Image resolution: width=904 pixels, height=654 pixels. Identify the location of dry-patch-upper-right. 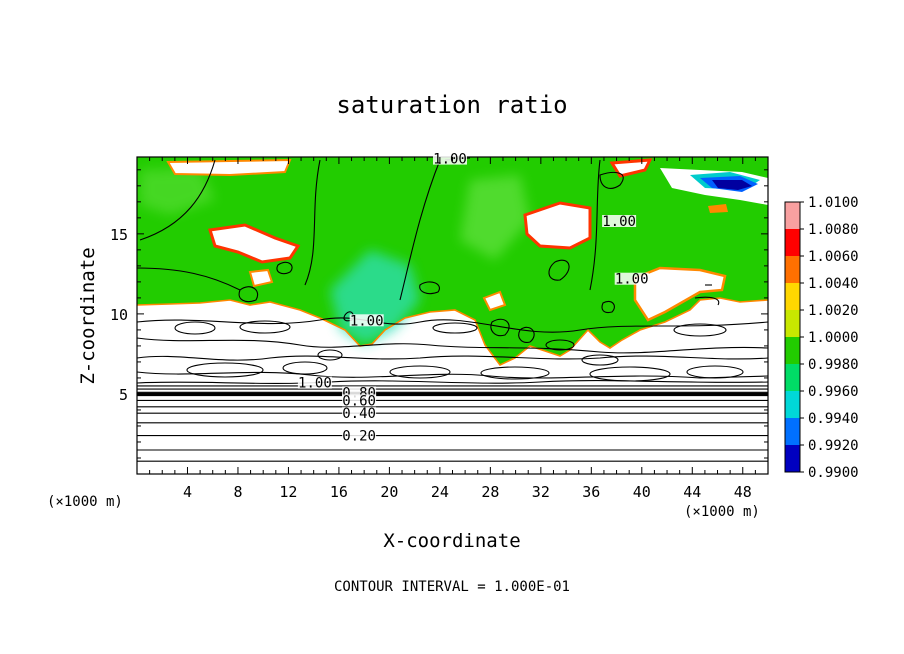
(714, 190).